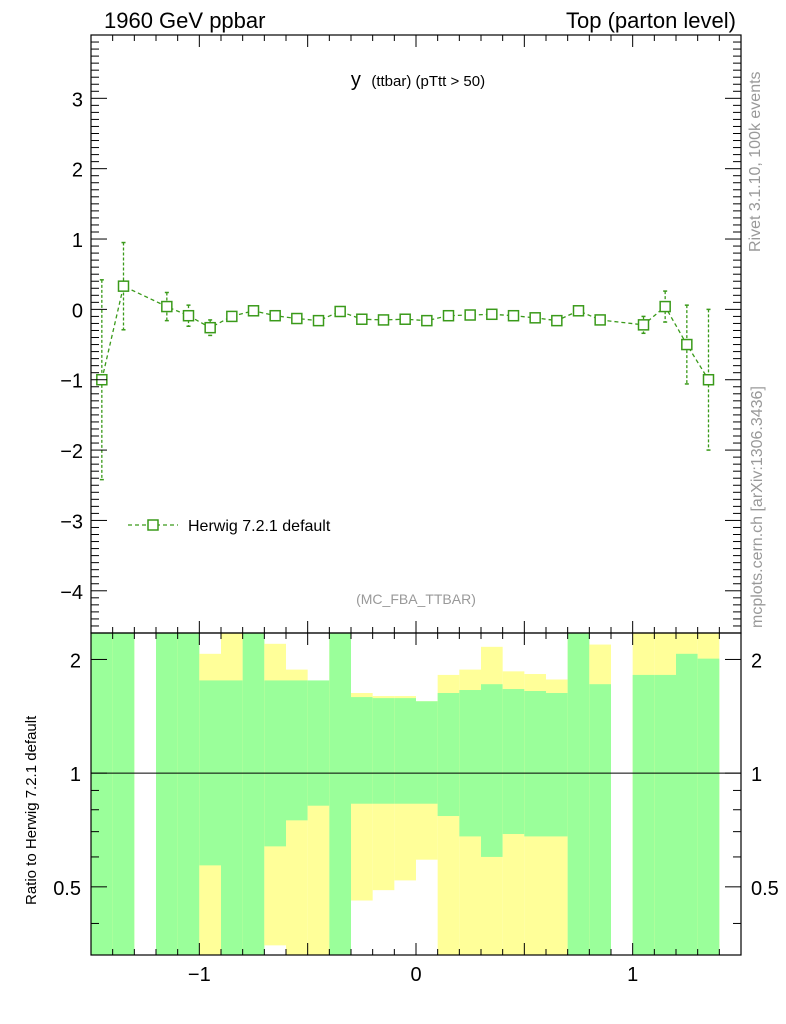 The height and width of the screenshot is (1024, 786). I want to click on mcplots-source-label: mcplots.cern.ch [arXiv:1306.3436], so click(757, 507).